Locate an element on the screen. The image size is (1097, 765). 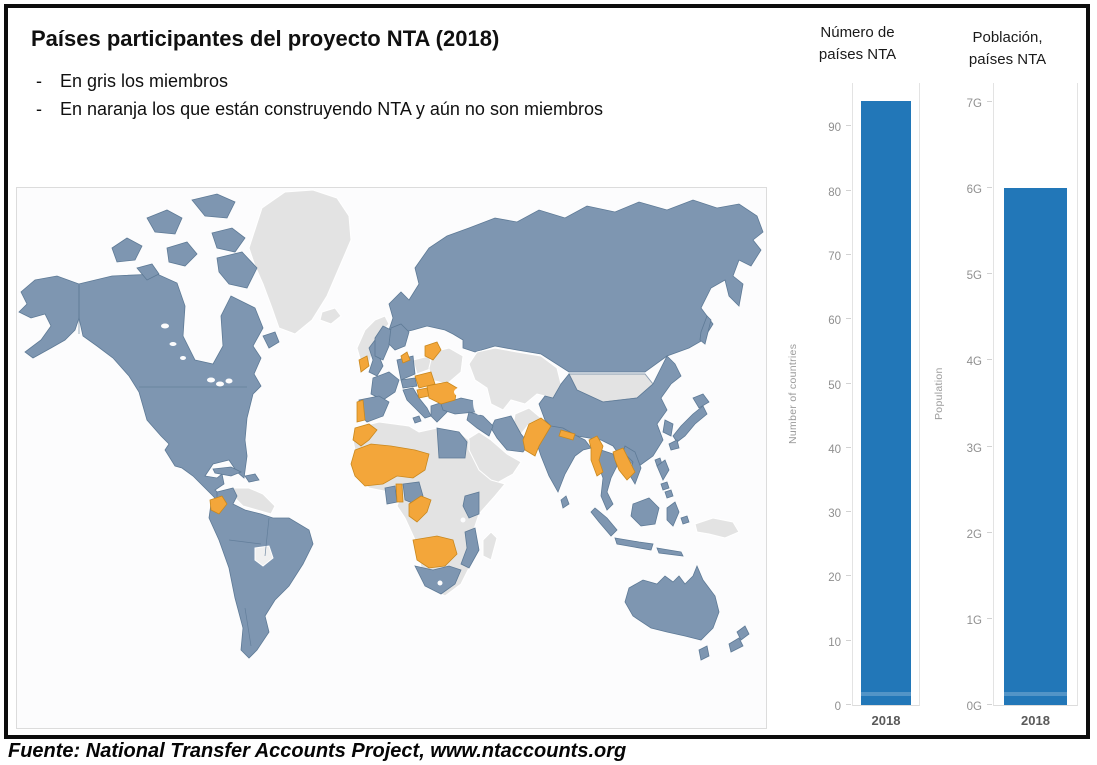
y-tick-label: 80 is located at coordinates (834, 192).